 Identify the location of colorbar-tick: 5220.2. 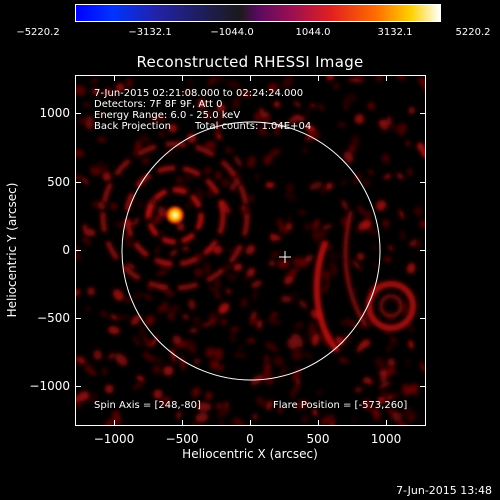
(473, 32).